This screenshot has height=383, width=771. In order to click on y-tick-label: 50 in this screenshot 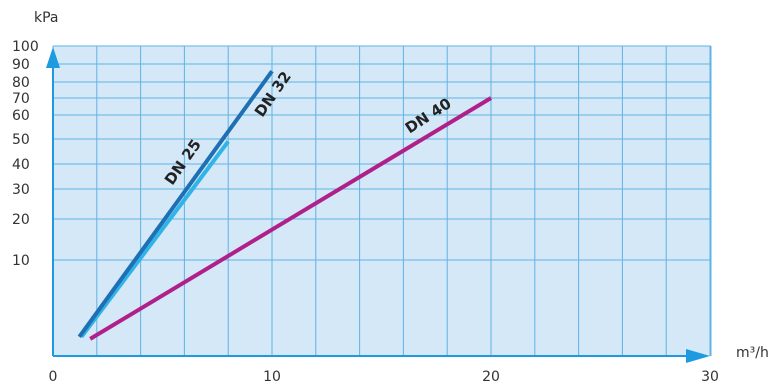, I will do `click(21, 140)`.